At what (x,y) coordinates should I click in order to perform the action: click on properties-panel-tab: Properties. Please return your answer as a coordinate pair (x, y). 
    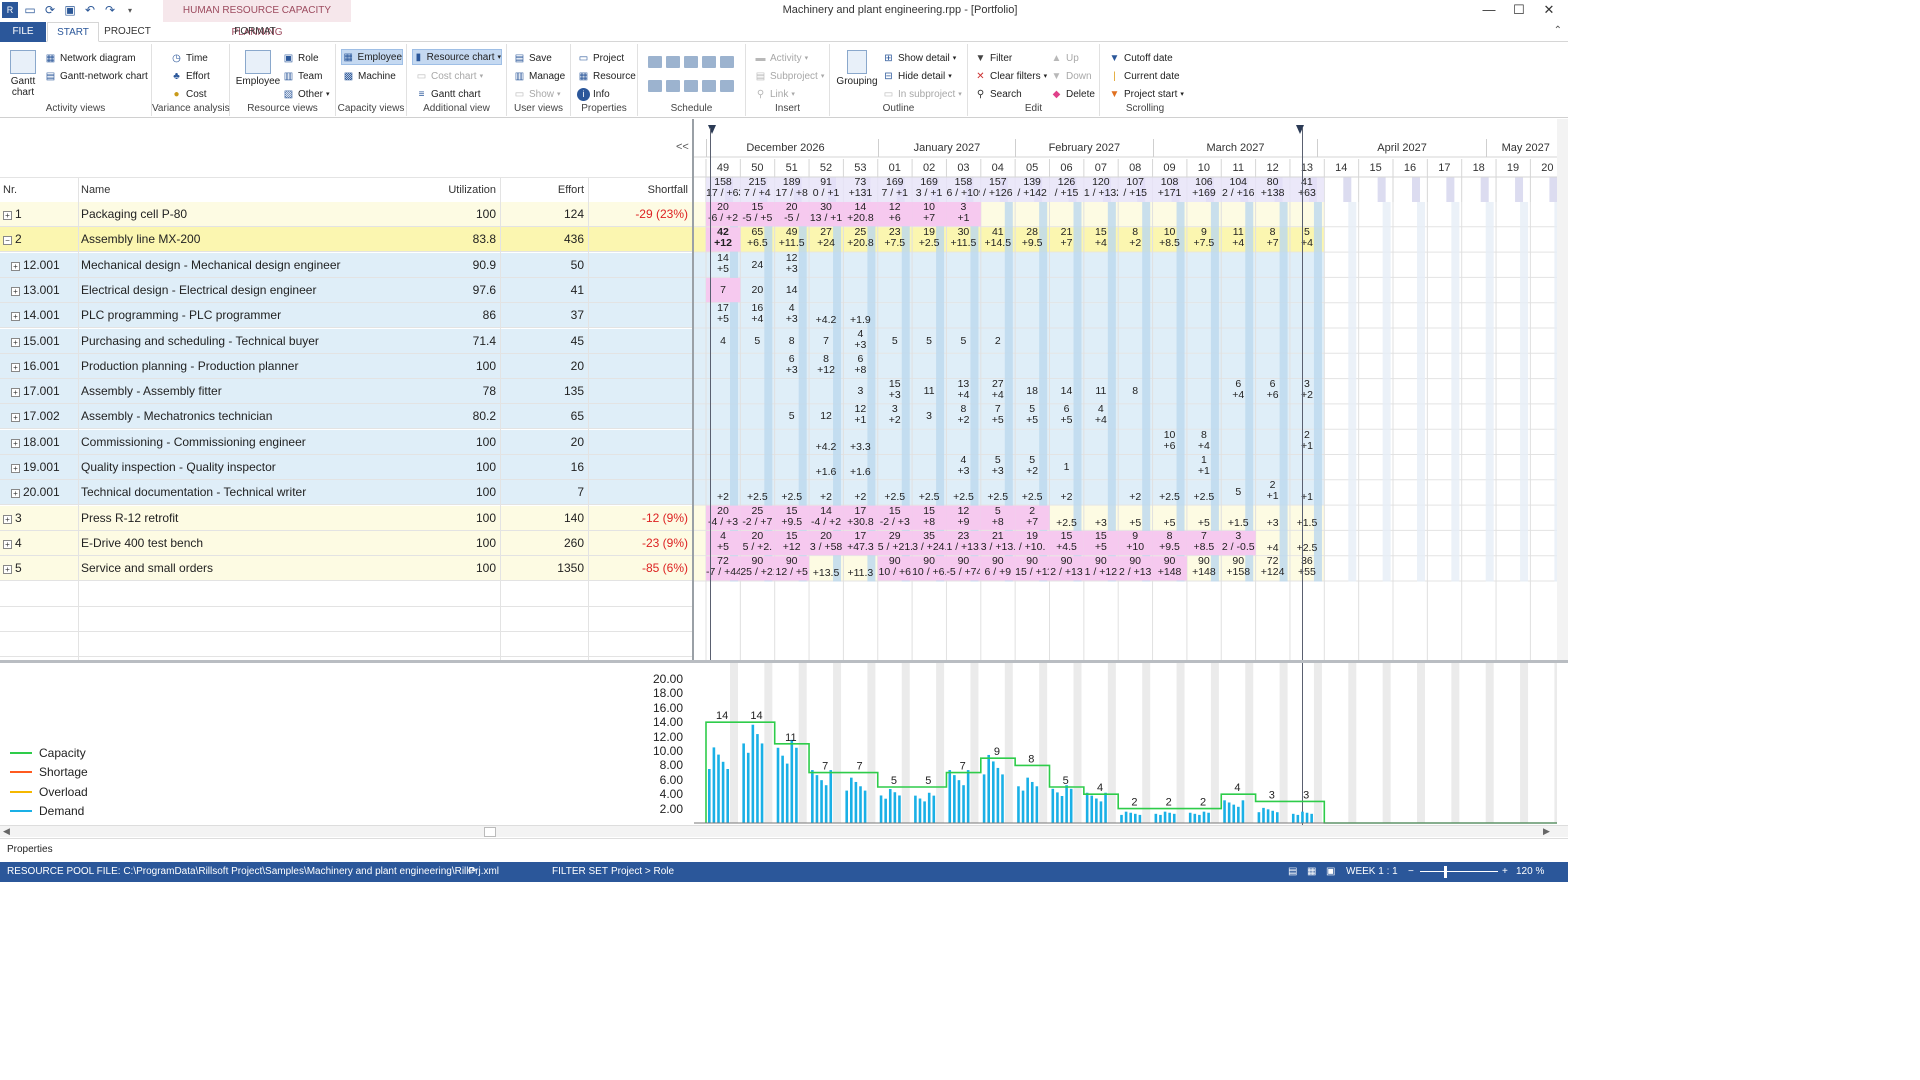
    Looking at the image, I should click on (784, 850).